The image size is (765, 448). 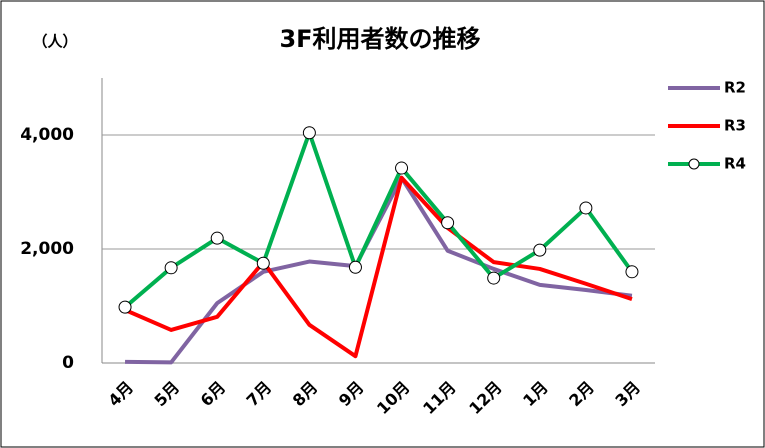 I want to click on y-tick-label: 0, so click(x=68, y=363).